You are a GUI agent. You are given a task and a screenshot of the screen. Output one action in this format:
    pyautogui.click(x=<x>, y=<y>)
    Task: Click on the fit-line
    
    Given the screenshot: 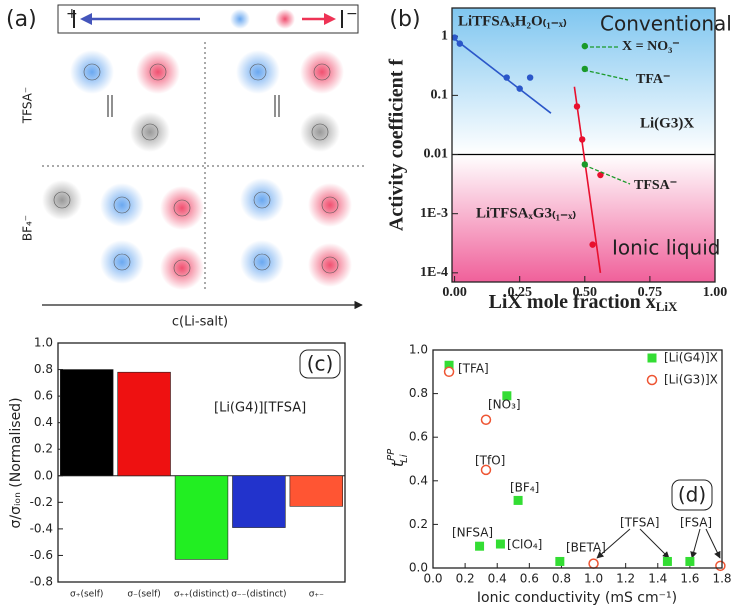 What is the action you would take?
    pyautogui.click(x=503, y=76)
    